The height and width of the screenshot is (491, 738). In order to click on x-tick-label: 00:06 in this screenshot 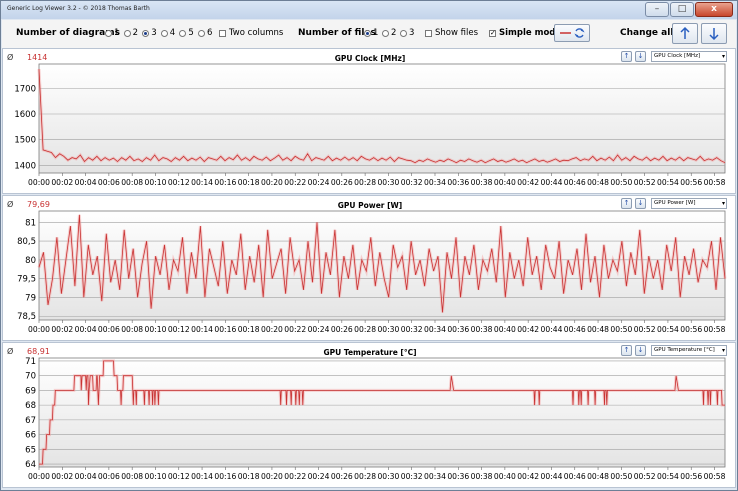, I will do `click(109, 182)`.